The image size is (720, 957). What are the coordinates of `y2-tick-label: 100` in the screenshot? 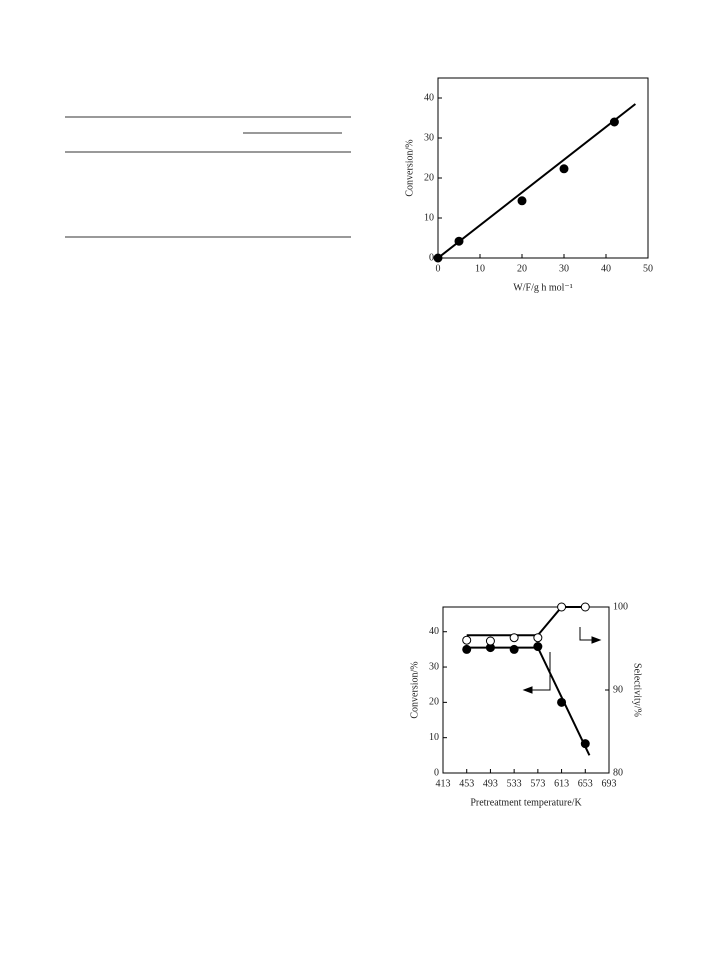 It's located at (620, 606).